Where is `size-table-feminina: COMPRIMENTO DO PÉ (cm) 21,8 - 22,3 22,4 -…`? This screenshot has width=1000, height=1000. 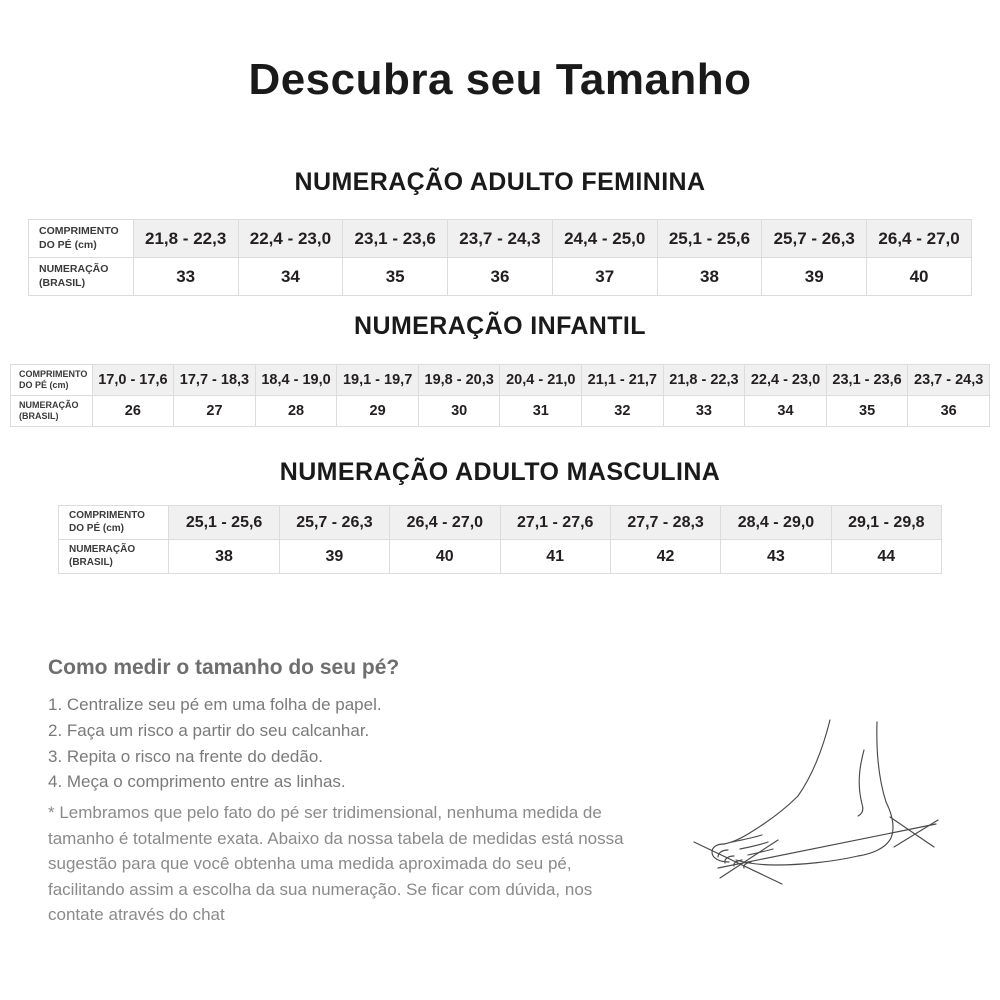
size-table-feminina: COMPRIMENTO DO PÉ (cm) 21,8 - 22,3 22,4 -… is located at coordinates (500, 257).